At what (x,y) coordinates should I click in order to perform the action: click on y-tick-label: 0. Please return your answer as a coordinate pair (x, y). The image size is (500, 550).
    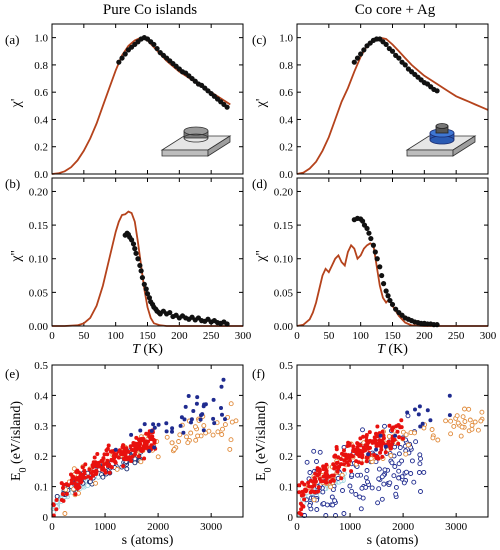
    Looking at the image, I should click on (291, 518).